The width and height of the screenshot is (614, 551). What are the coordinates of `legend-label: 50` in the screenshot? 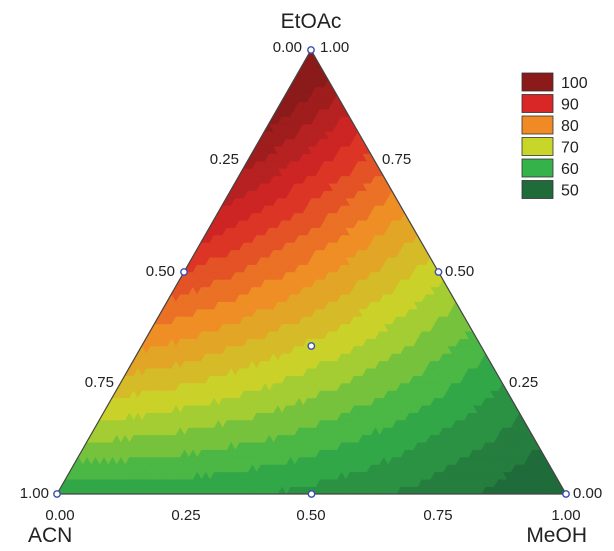 It's located at (570, 191).